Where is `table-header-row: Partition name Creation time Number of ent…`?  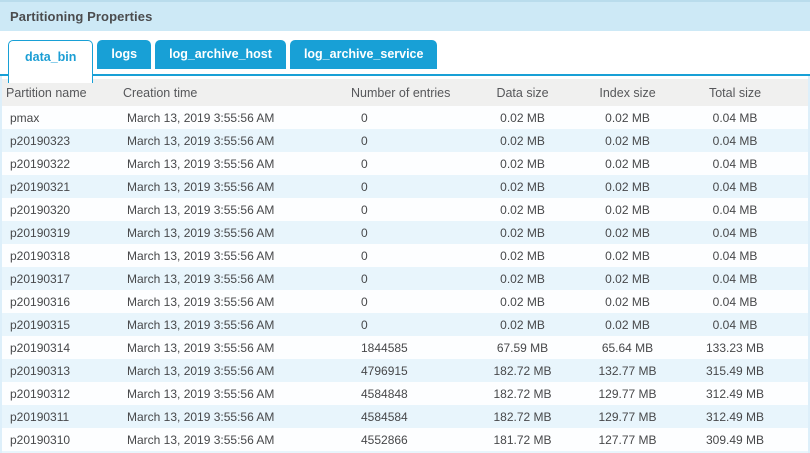
table-header-row: Partition name Creation time Number of ent… is located at coordinates (405, 92).